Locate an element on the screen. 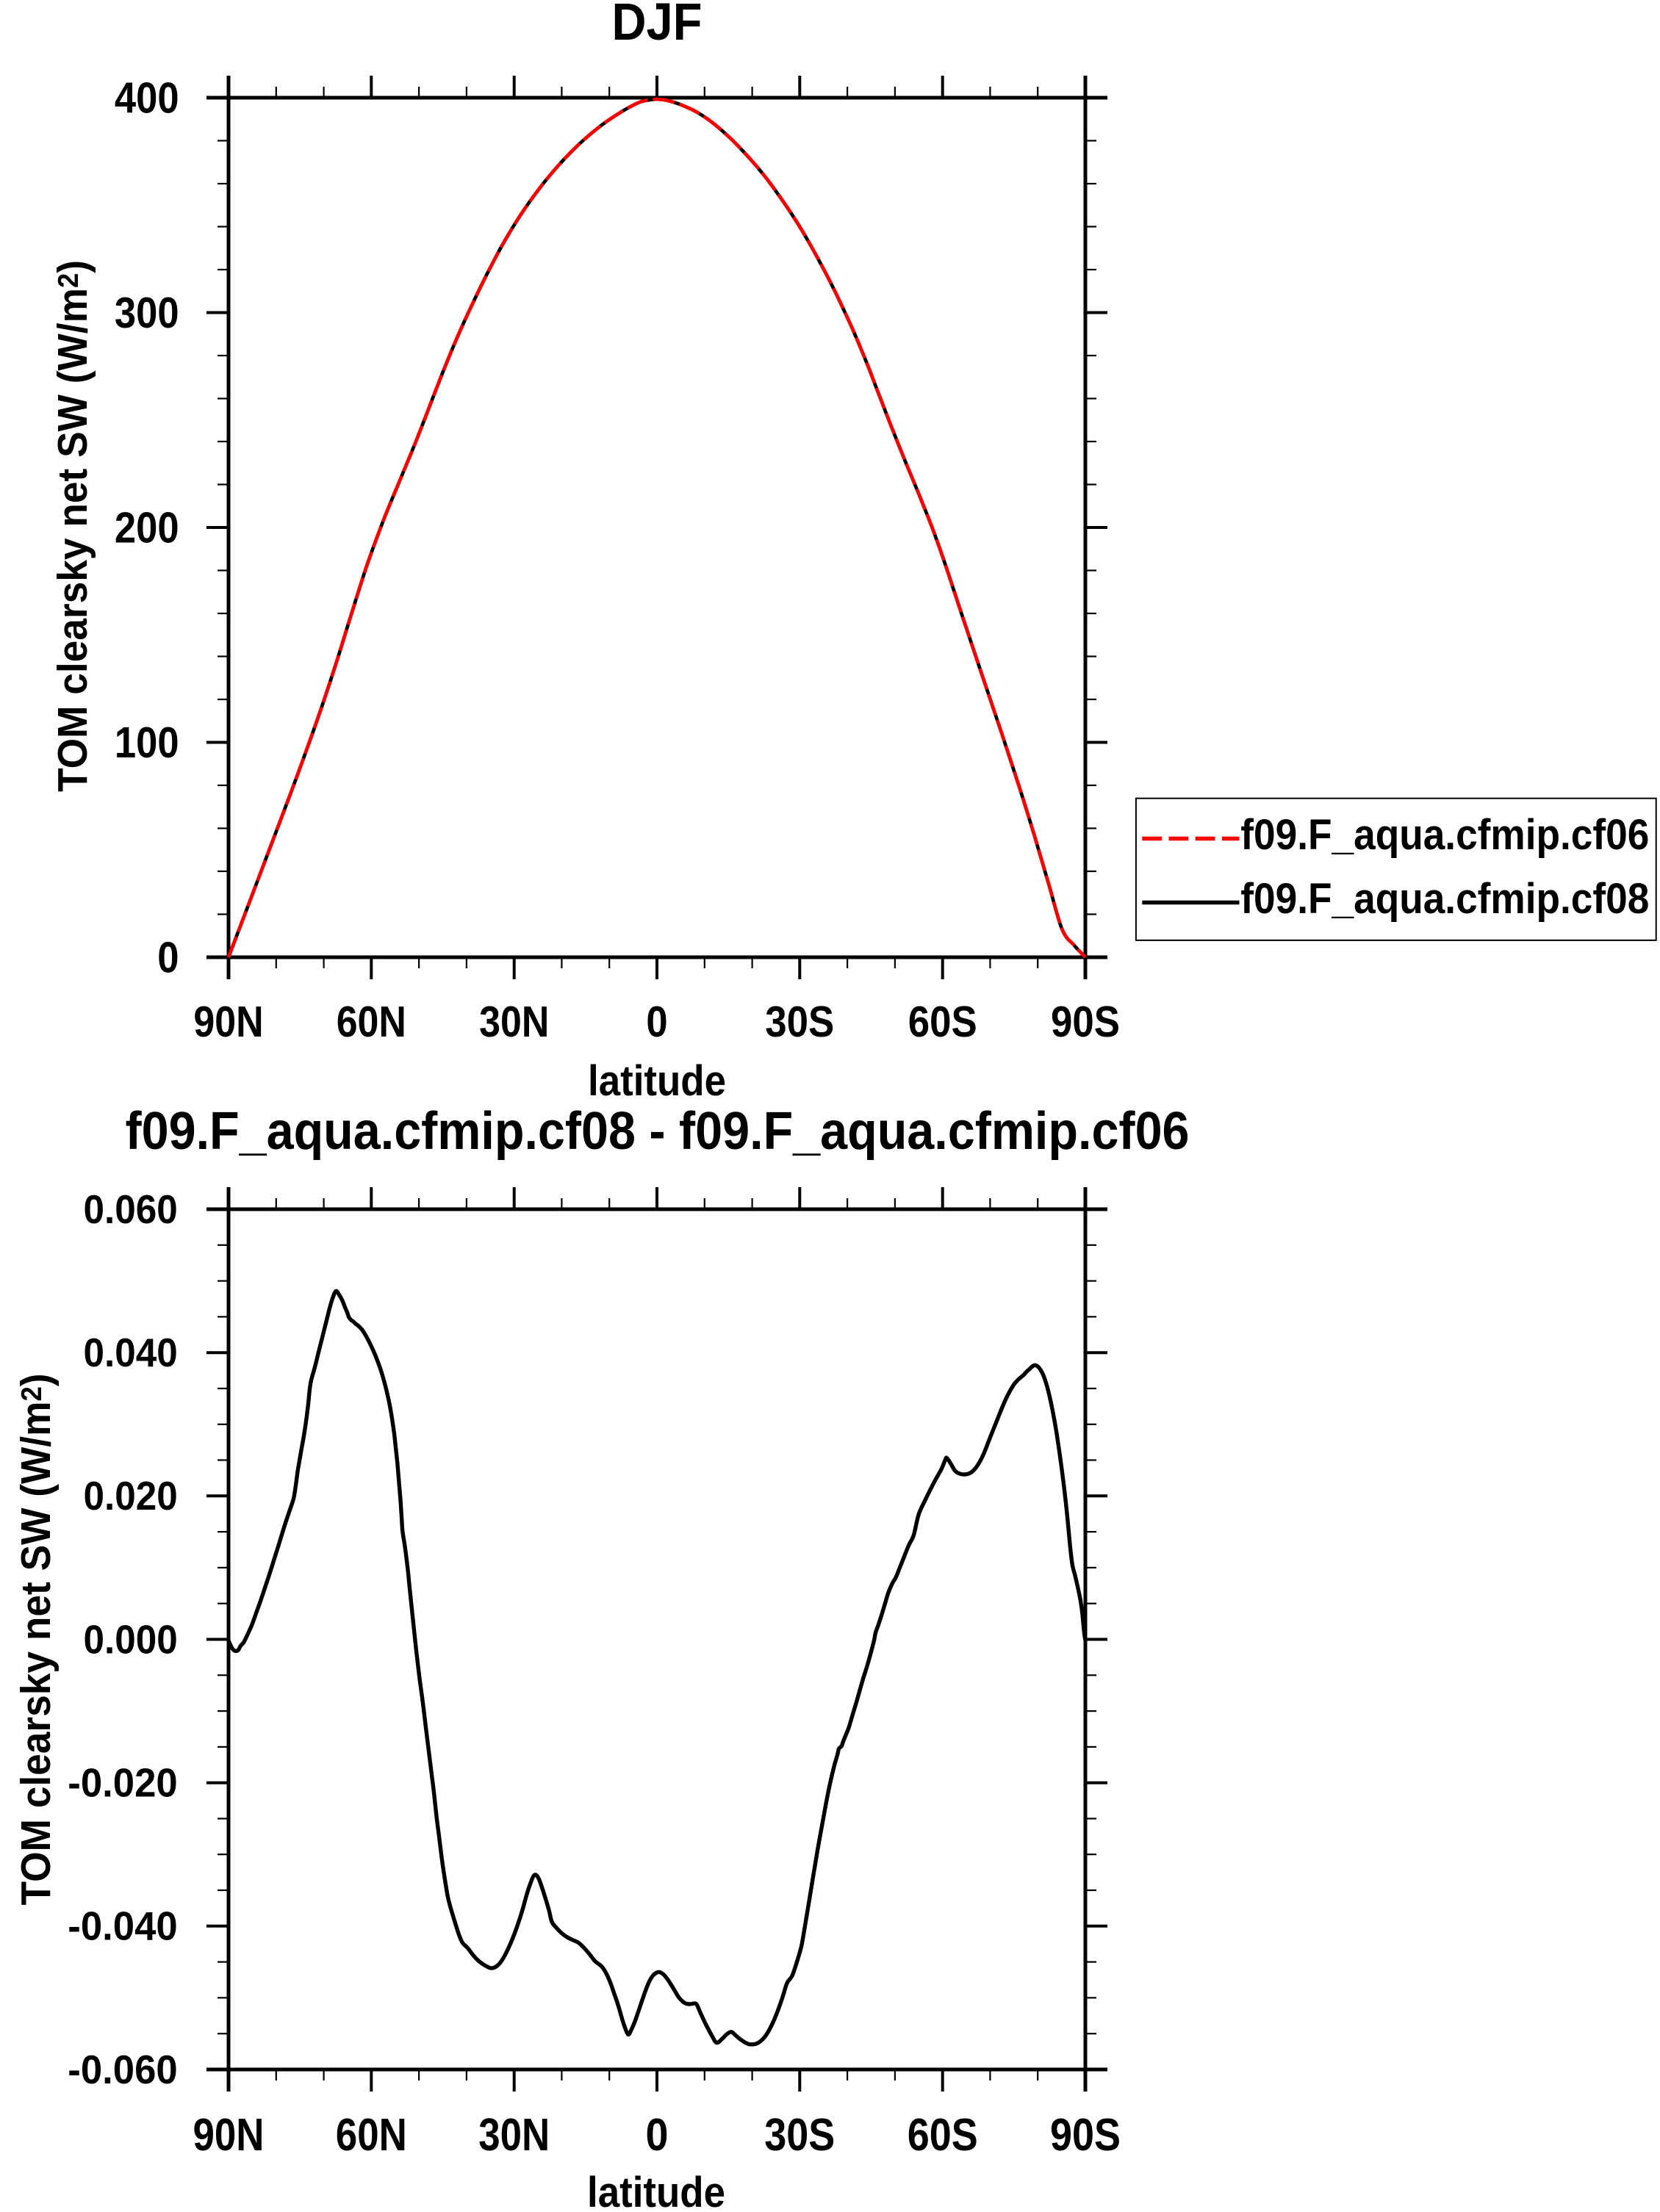  svg-text: 200 is located at coordinates (147, 527).